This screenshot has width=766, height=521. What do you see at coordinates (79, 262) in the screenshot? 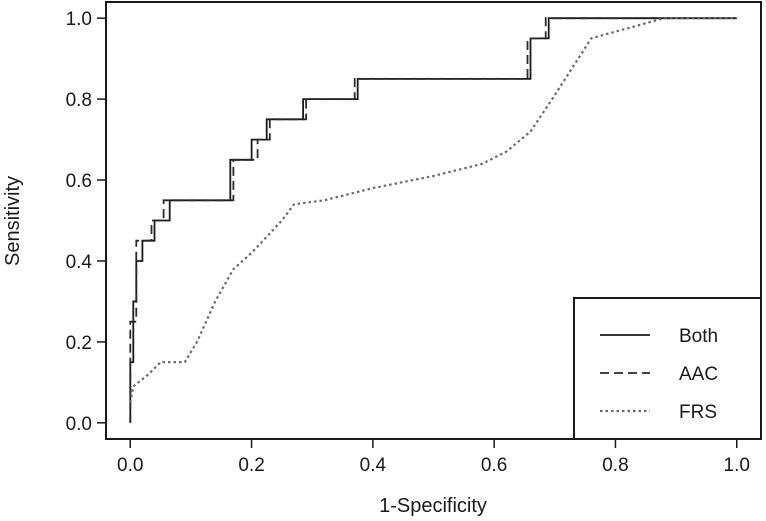
I see `y-tick-label: 0.4` at bounding box center [79, 262].